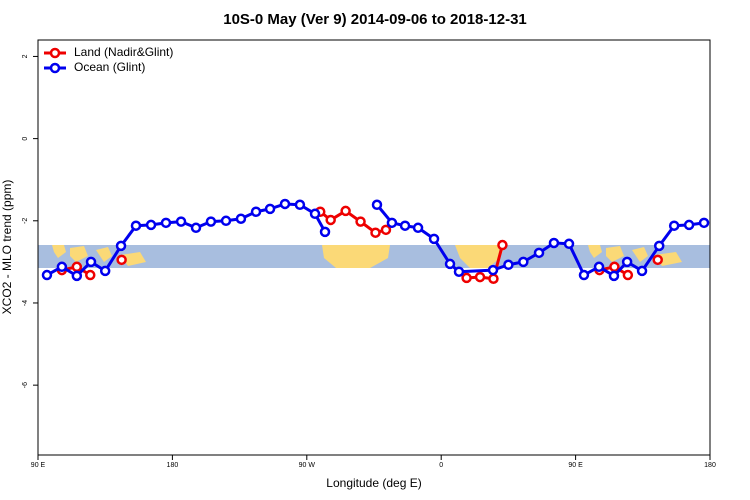  Describe the element at coordinates (109, 67) in the screenshot. I see `legend-label: Ocean (Glint)` at that location.